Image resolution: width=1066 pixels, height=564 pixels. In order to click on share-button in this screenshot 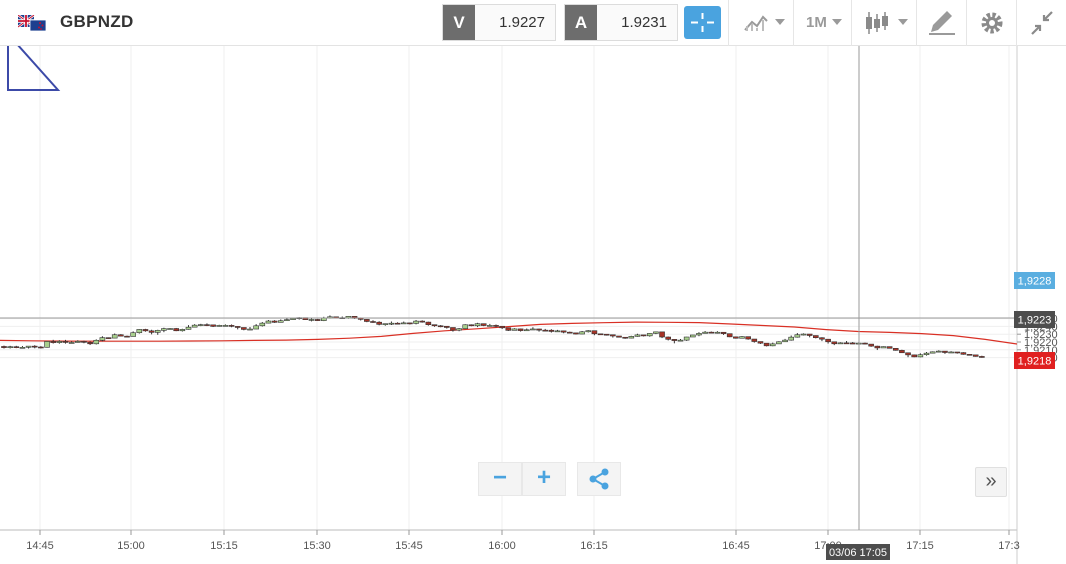, I will do `click(599, 479)`.